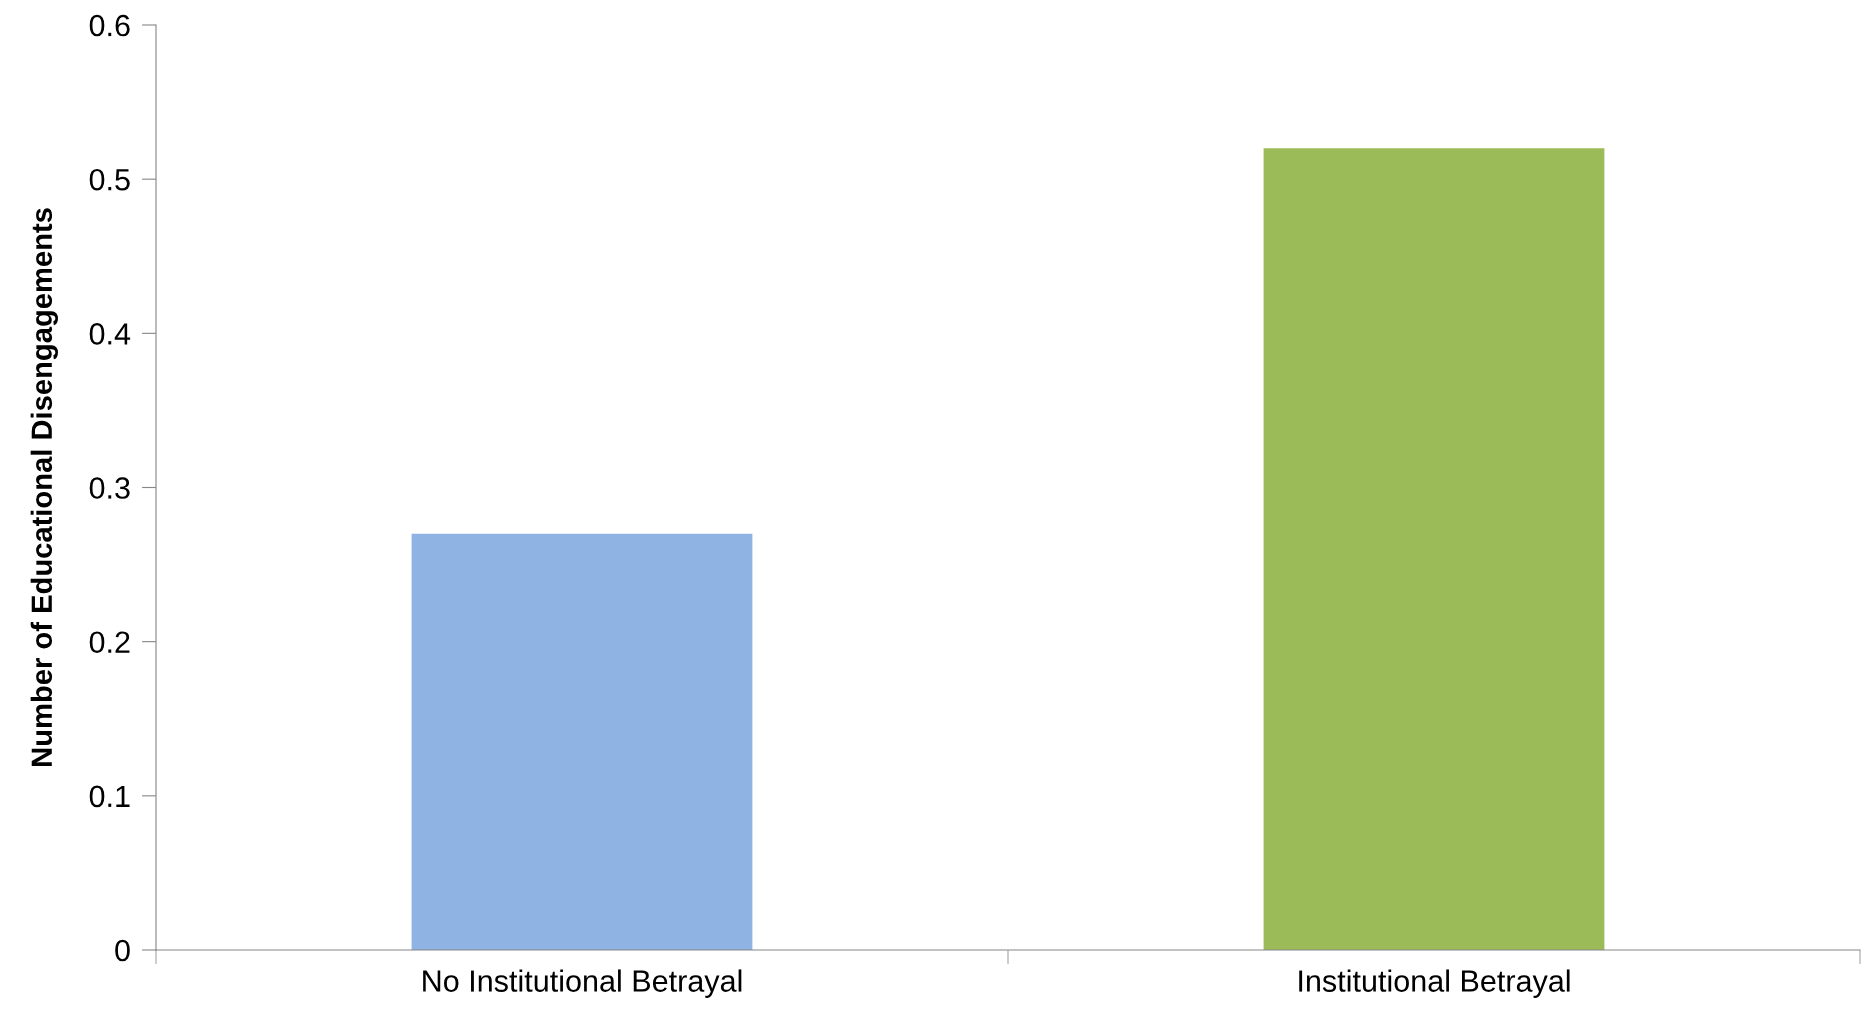  I want to click on y-tick-label: 0.2, so click(109, 642).